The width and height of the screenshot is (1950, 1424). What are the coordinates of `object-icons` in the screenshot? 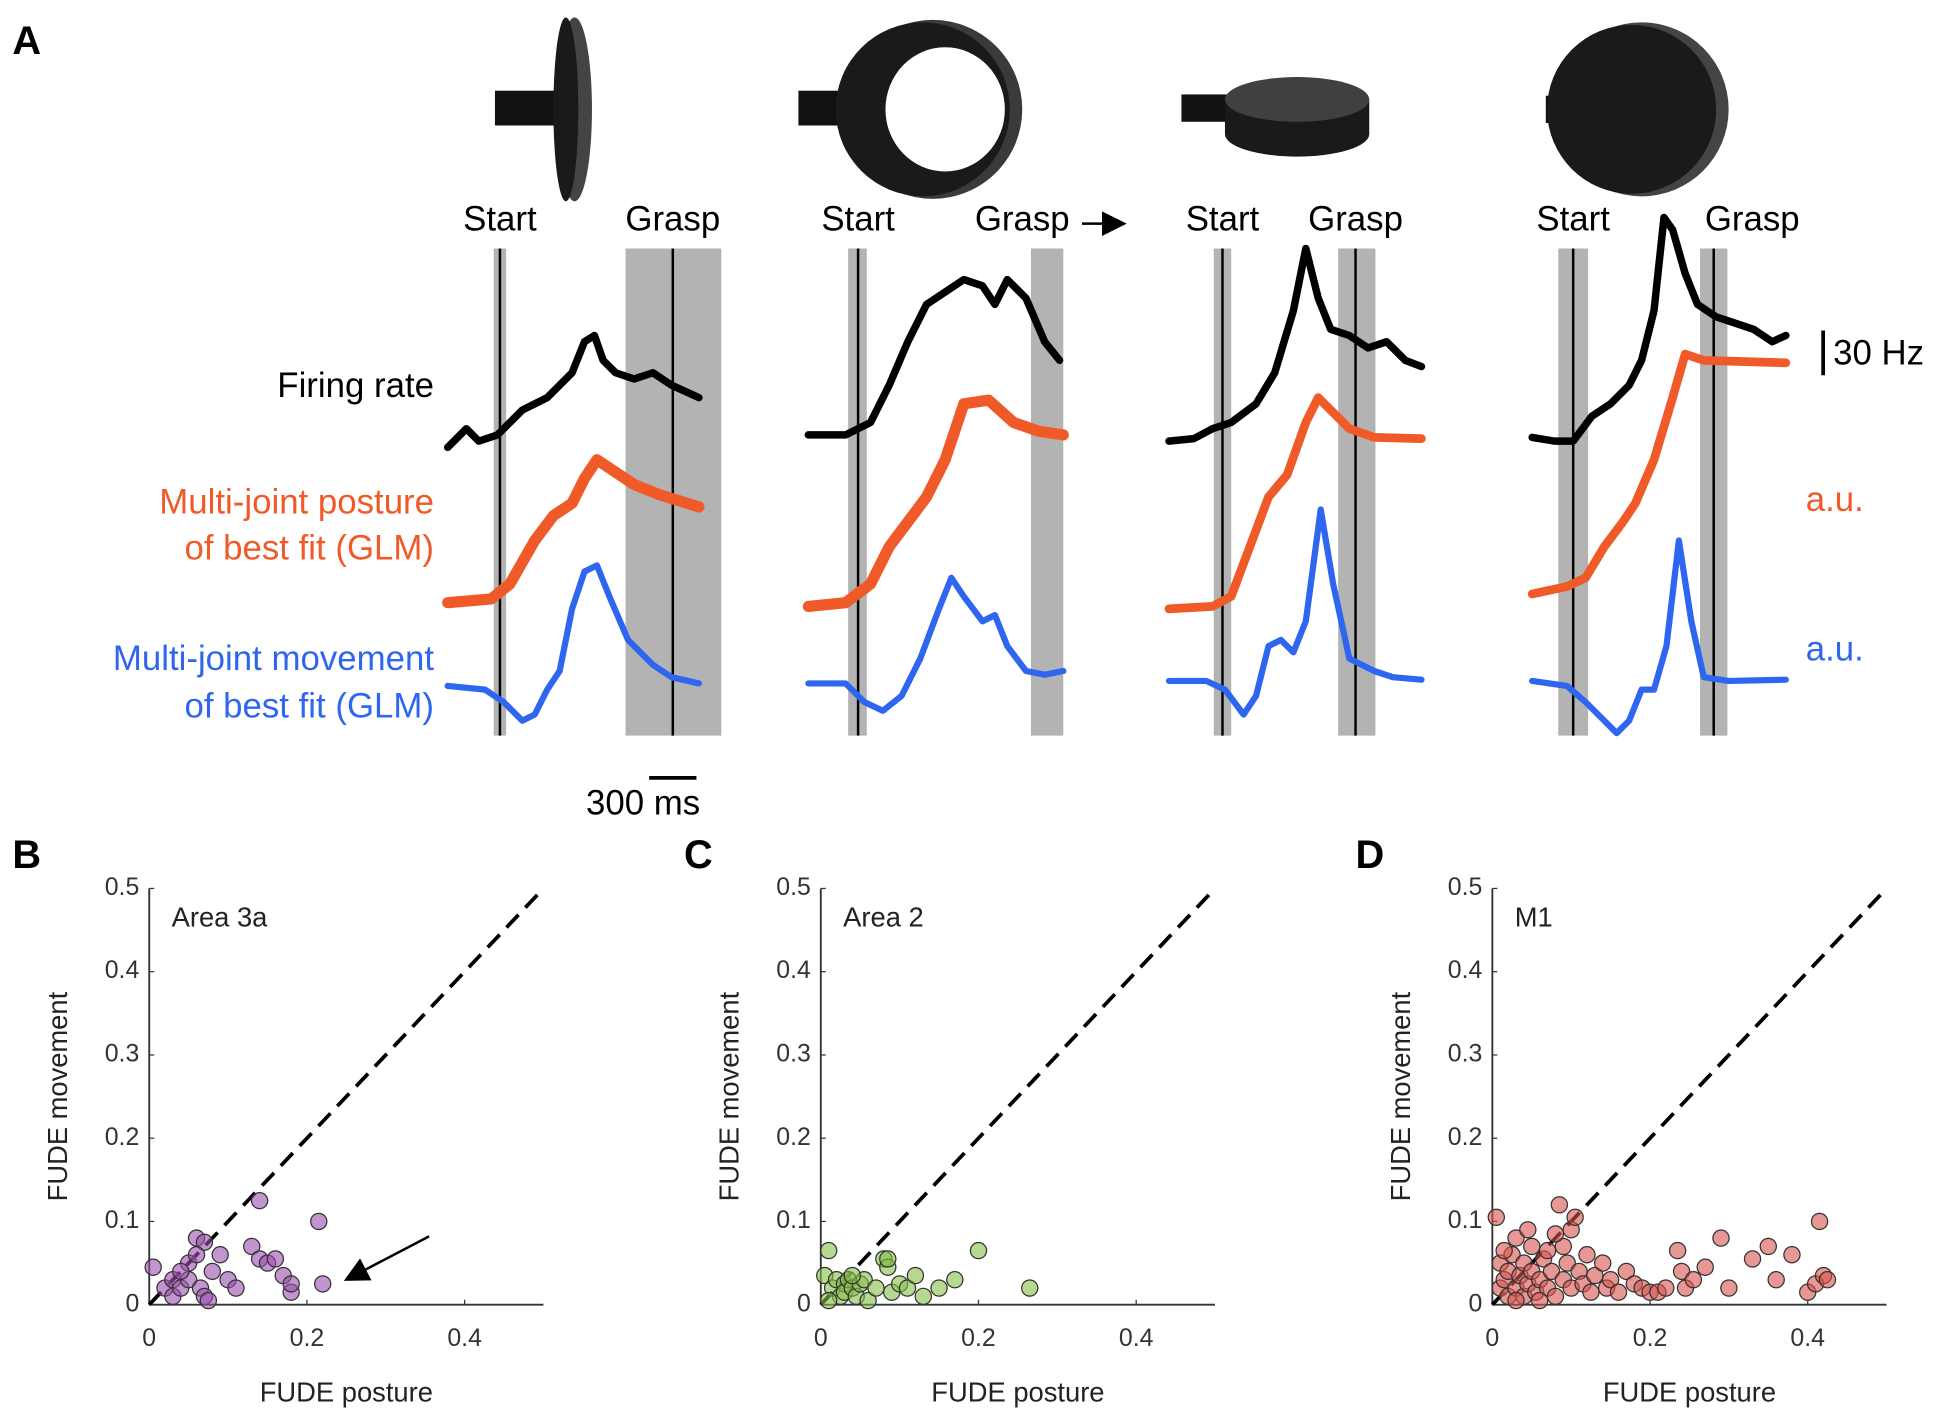 It's located at (1111, 109).